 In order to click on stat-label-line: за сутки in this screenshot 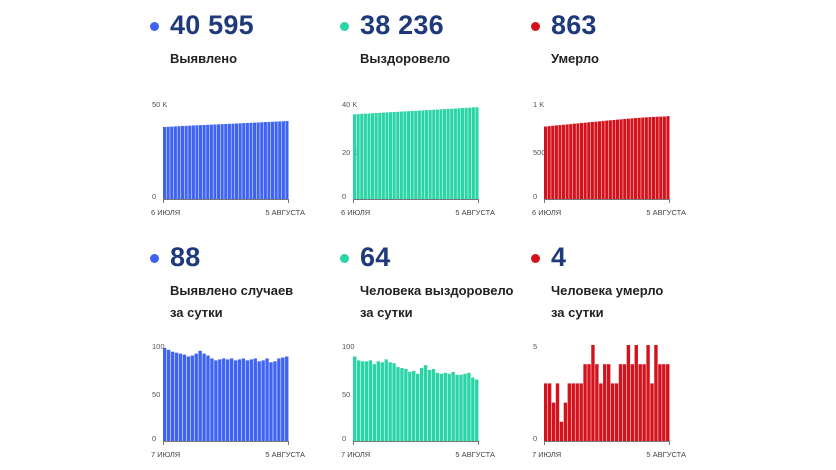, I will do `click(196, 312)`.